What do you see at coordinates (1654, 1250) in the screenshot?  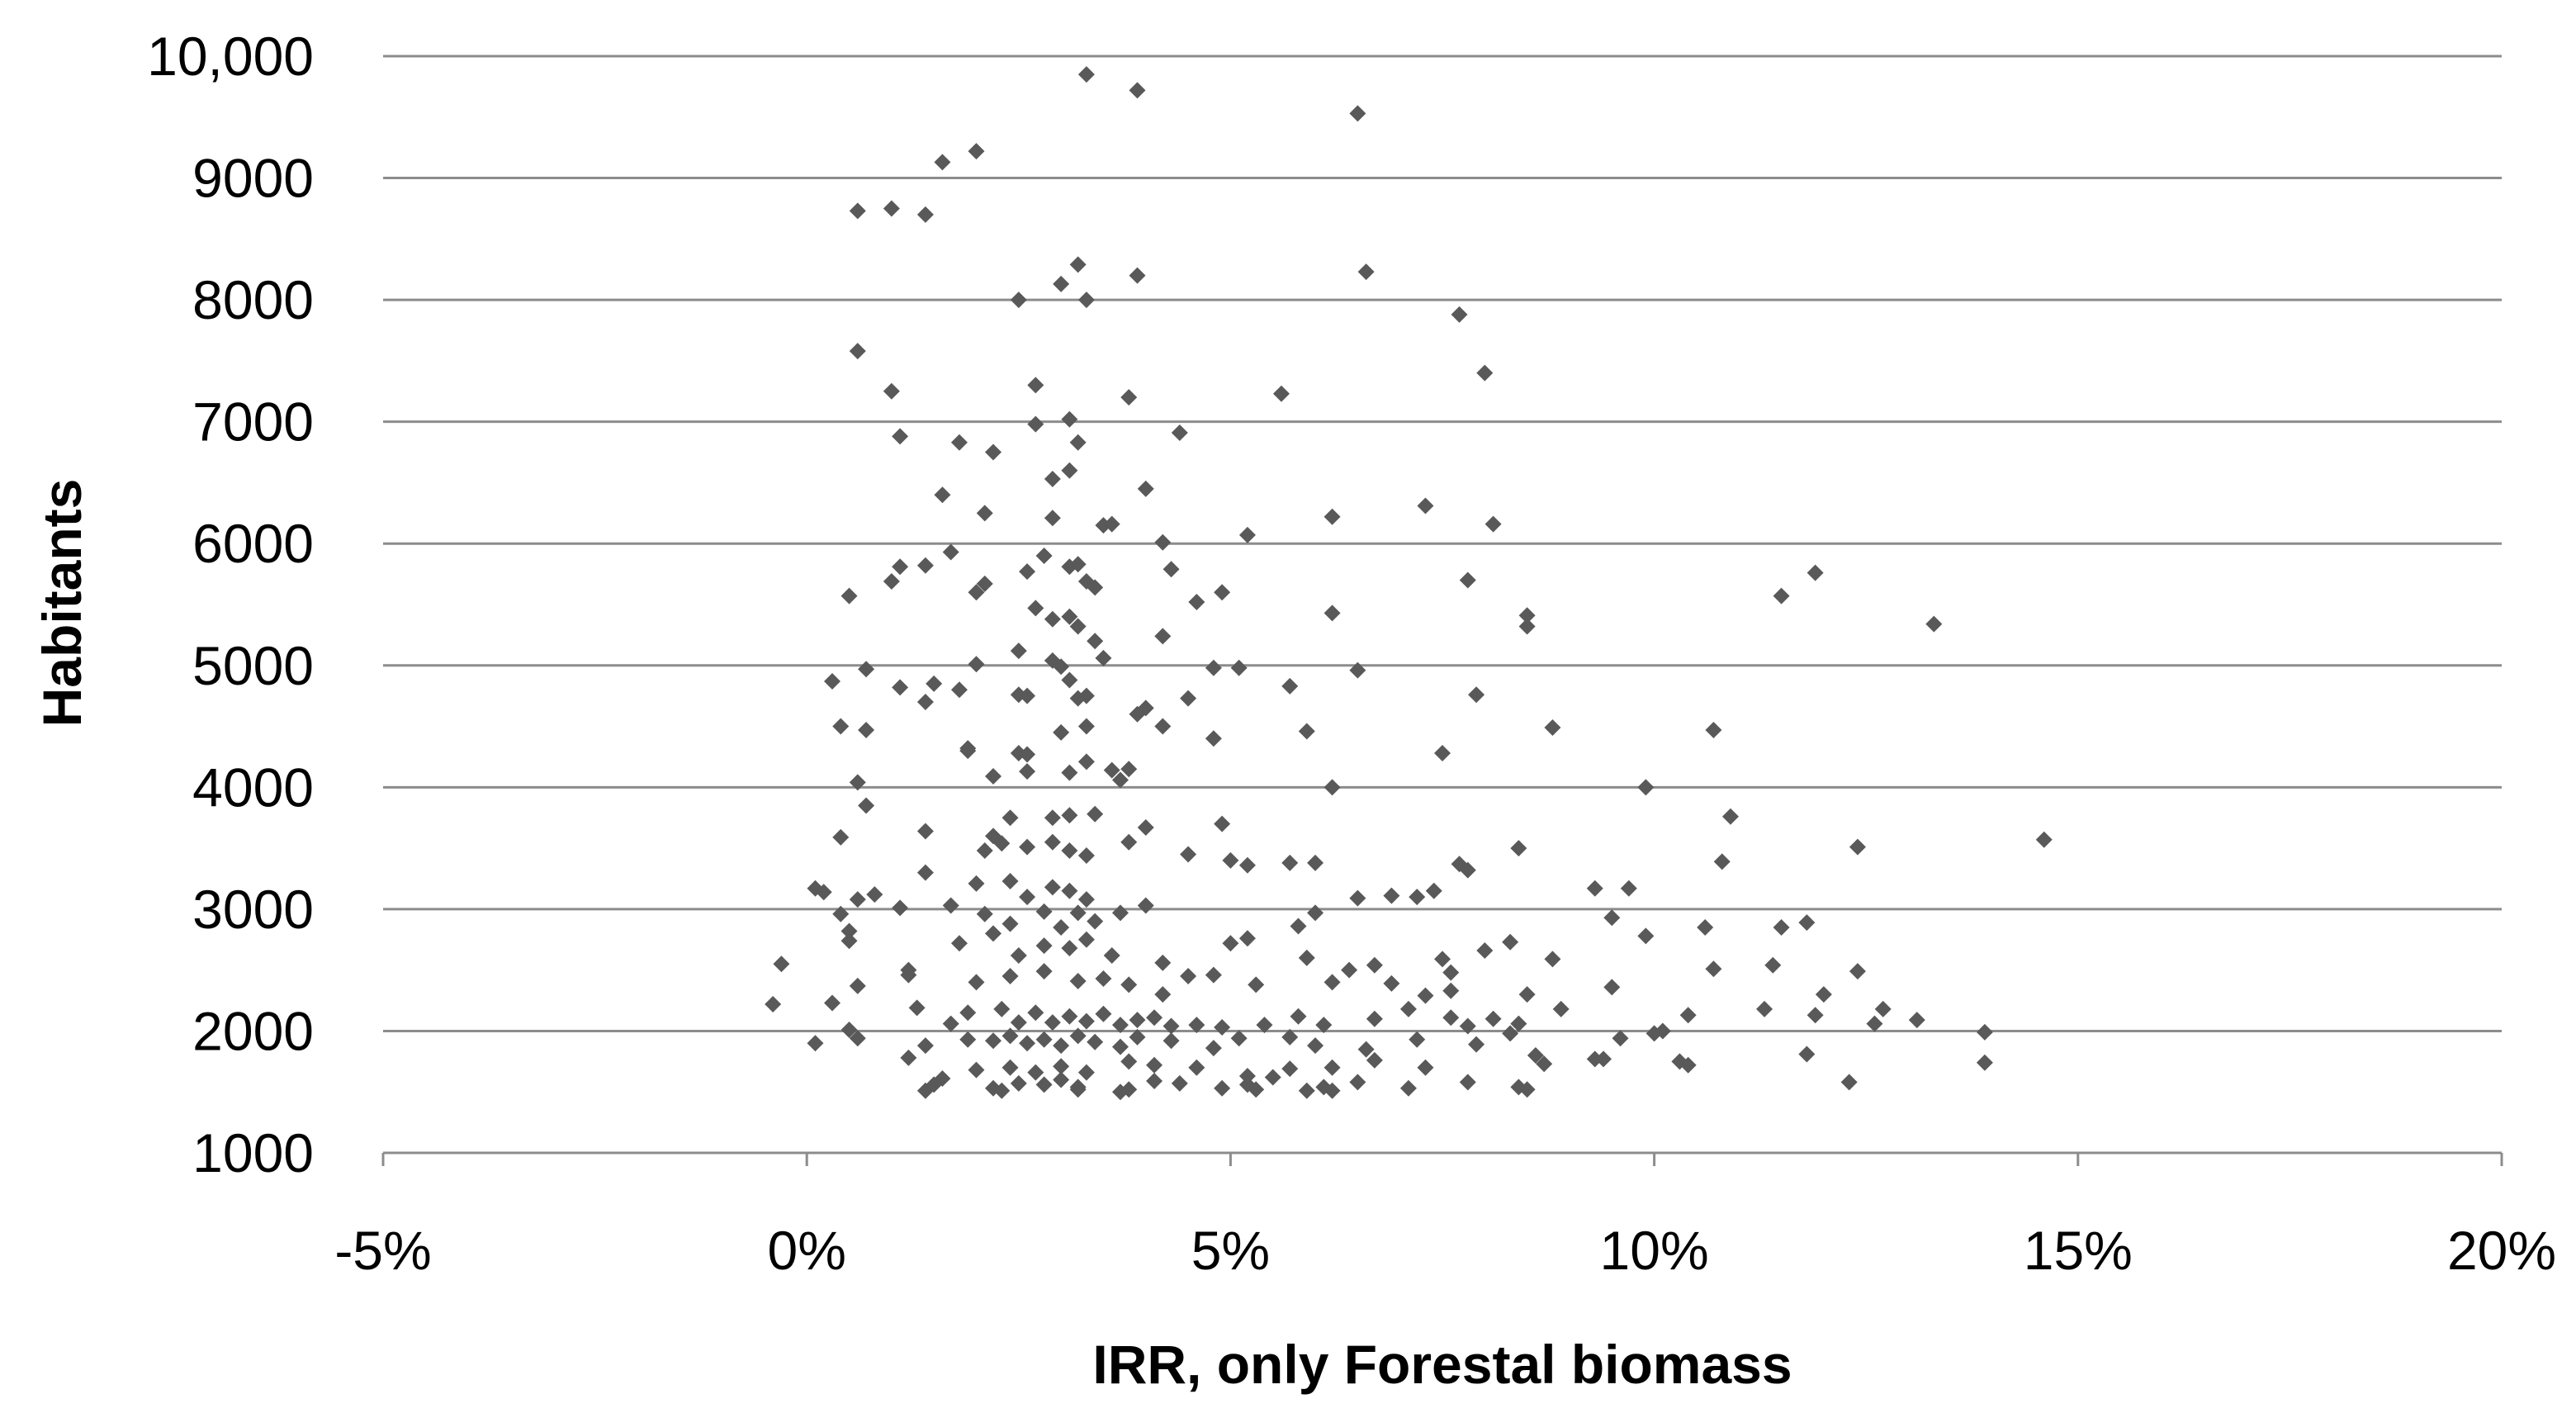 I see `x-tick-label: 10%` at bounding box center [1654, 1250].